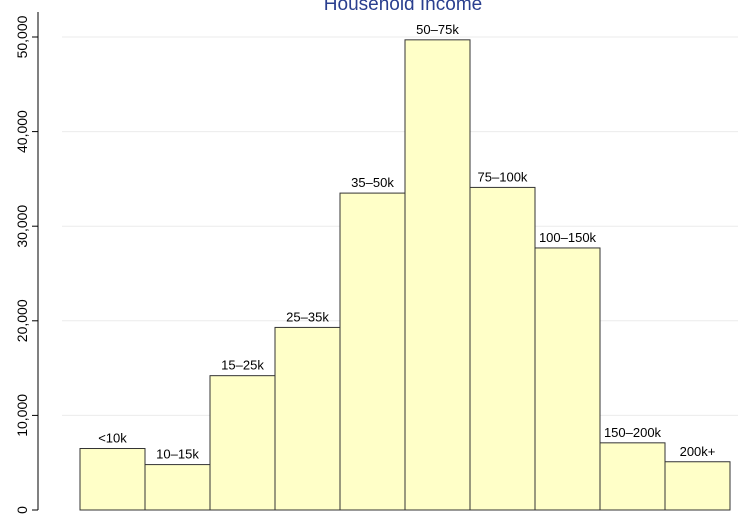 This screenshot has width=750, height=520. Describe the element at coordinates (372, 182) in the screenshot. I see `bar-label: 35–50k` at that location.